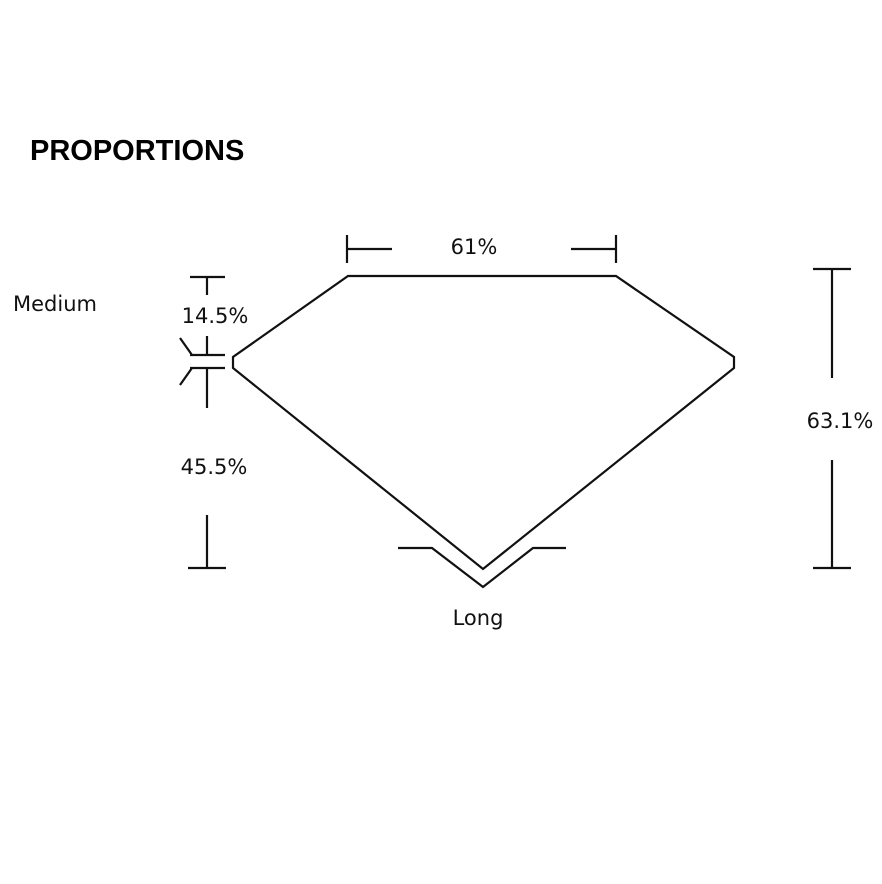 Image resolution: width=882 pixels, height=884 pixels. Describe the element at coordinates (482, 588) in the screenshot. I see `culet-marker: Long` at that location.